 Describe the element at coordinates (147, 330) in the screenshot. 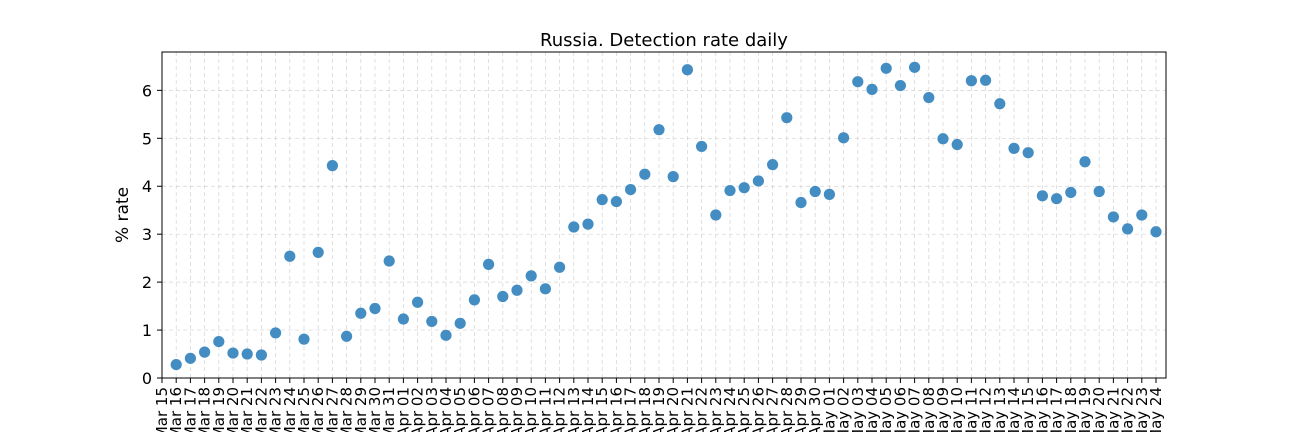

I see `y-tick-label: 1` at that location.